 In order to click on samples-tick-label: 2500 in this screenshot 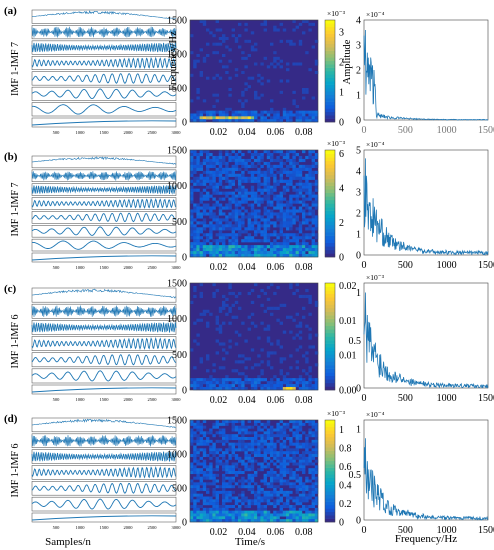, I will do `click(153, 527)`.